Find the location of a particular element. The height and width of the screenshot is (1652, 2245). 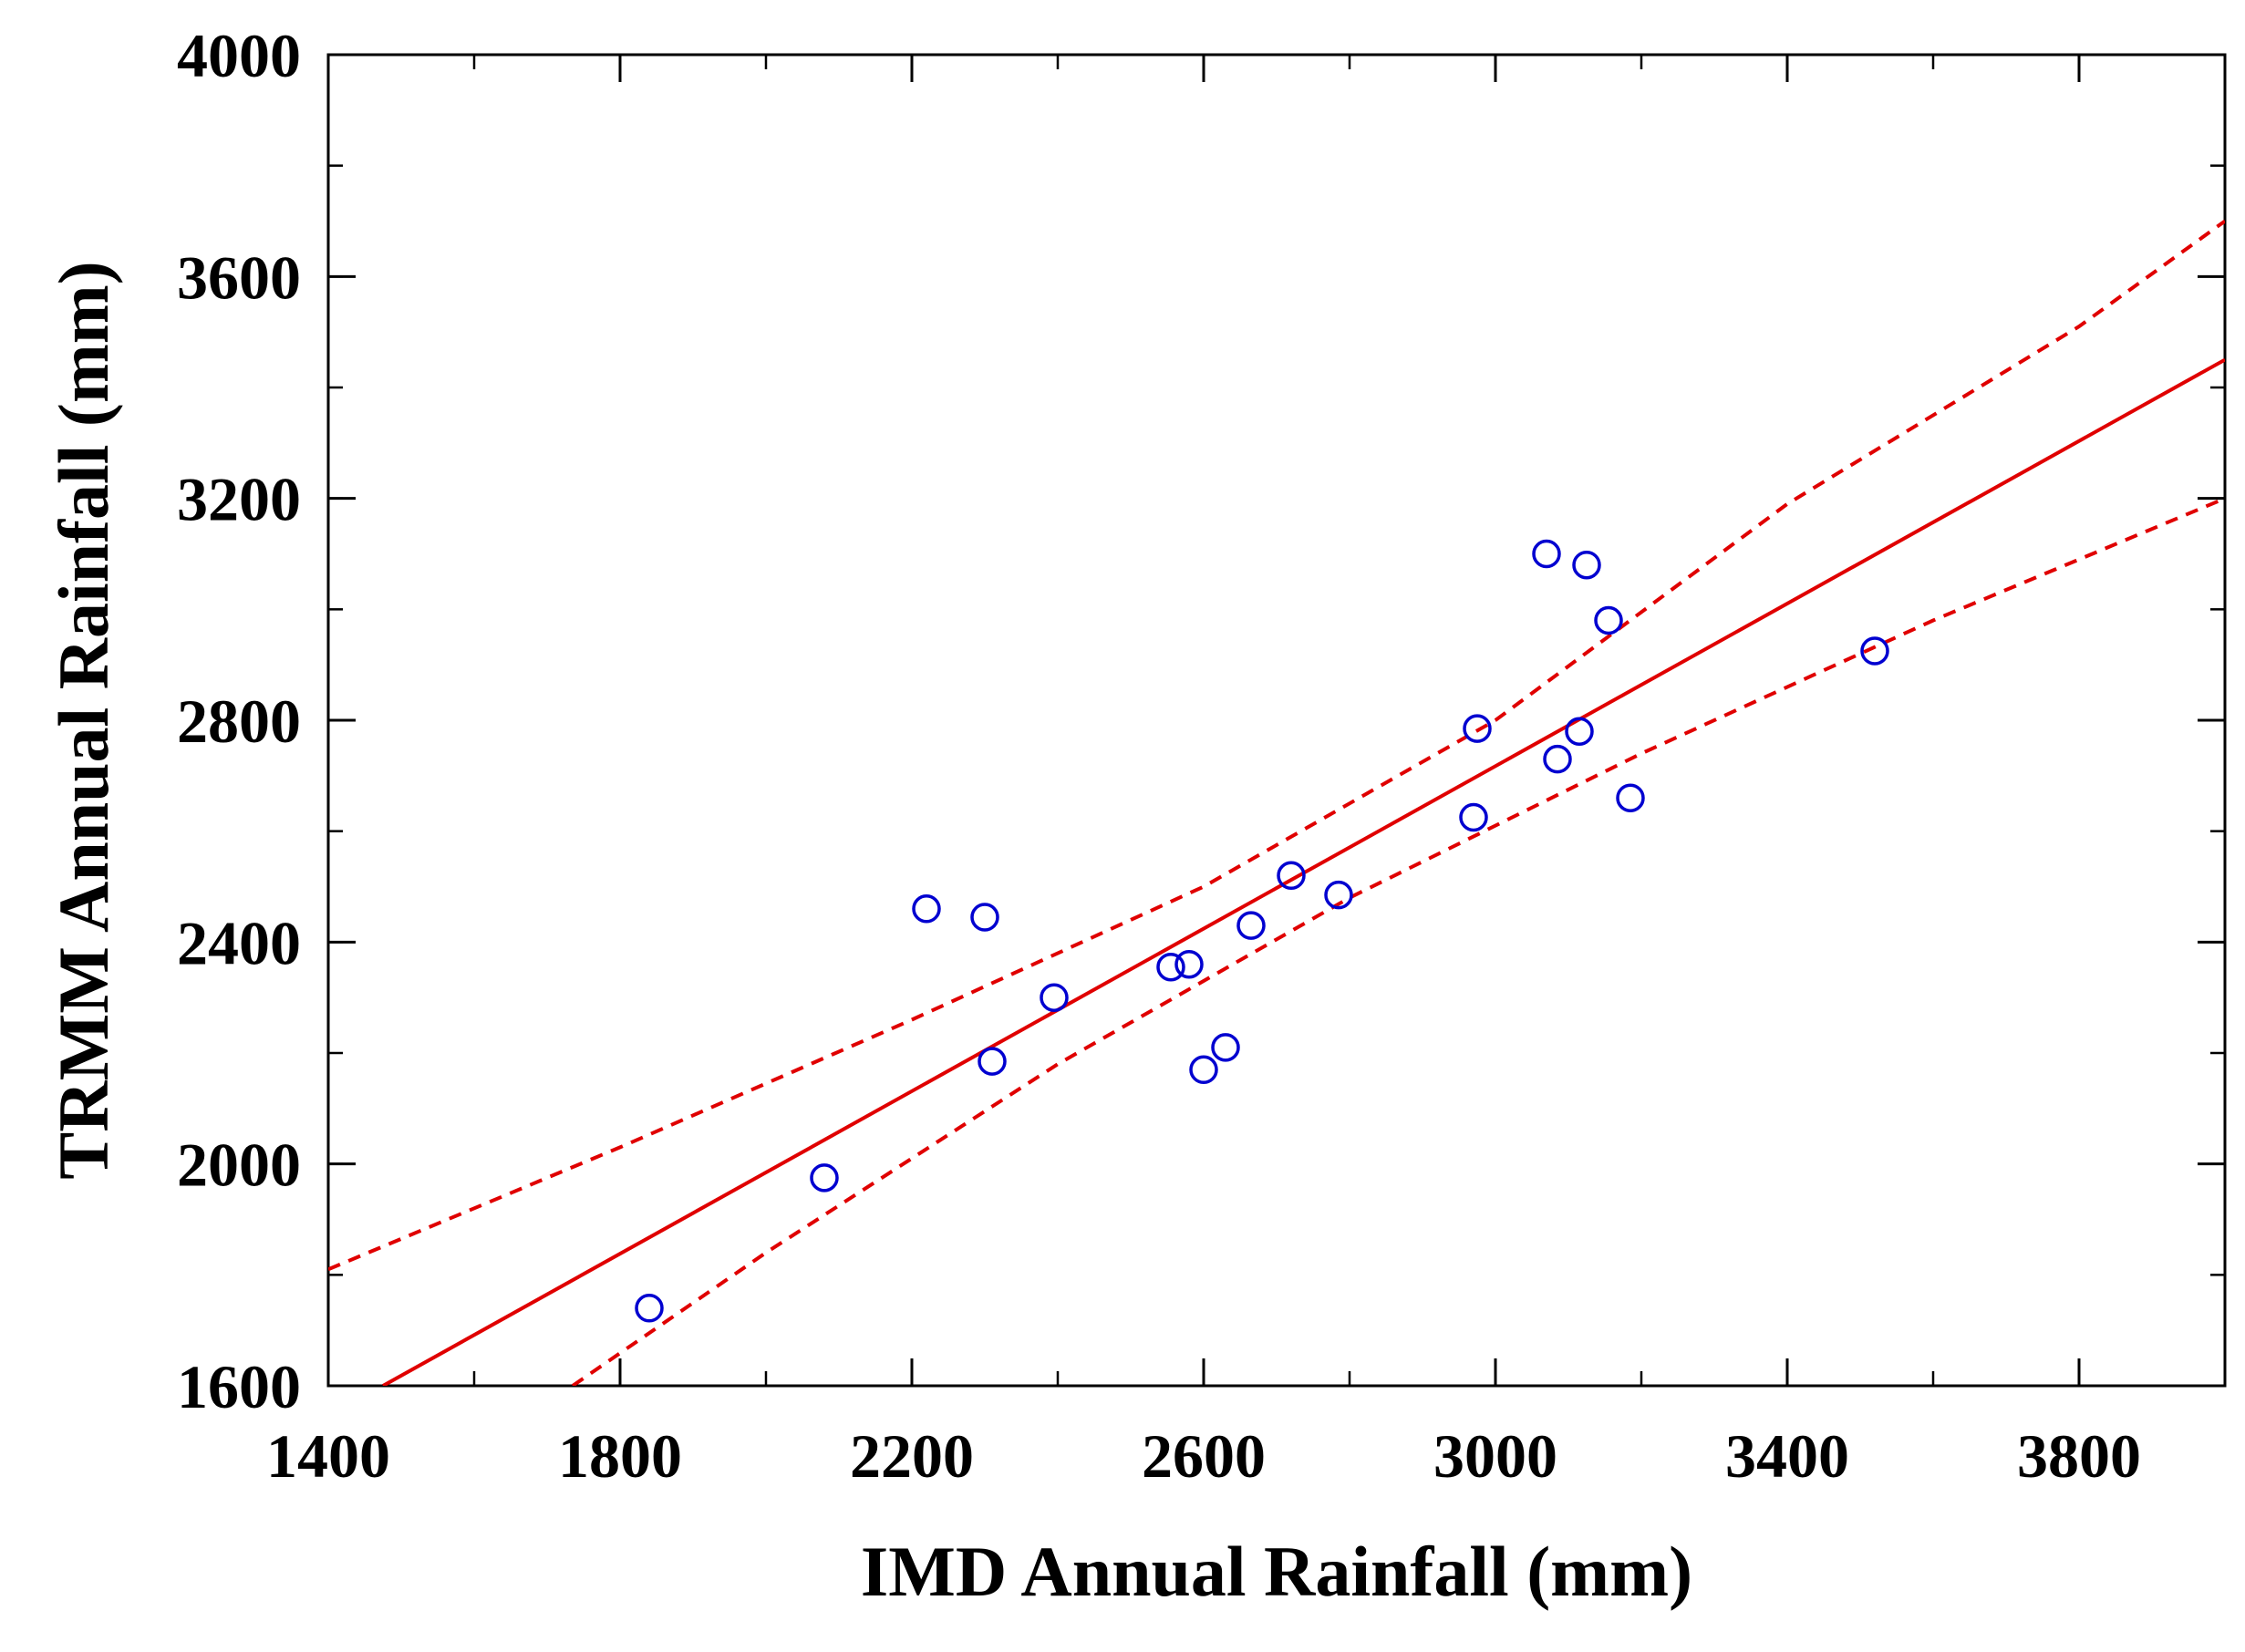

y-tick-label: 4000 is located at coordinates (239, 55).